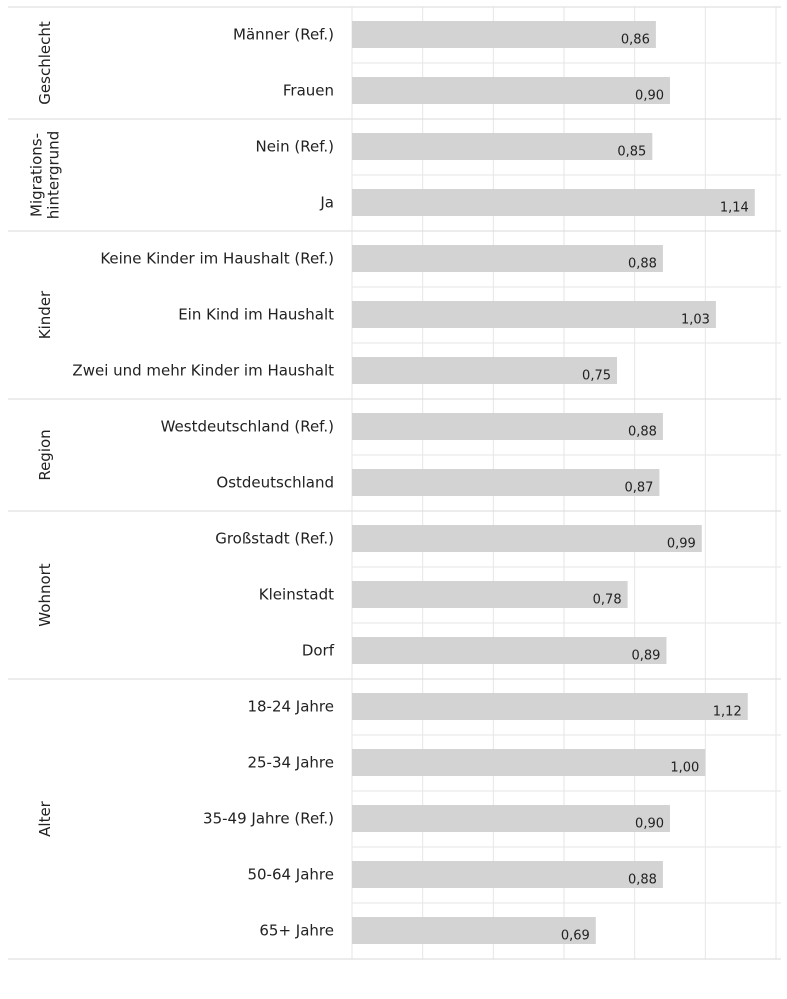  I want to click on value-label: 0,78, so click(607, 600).